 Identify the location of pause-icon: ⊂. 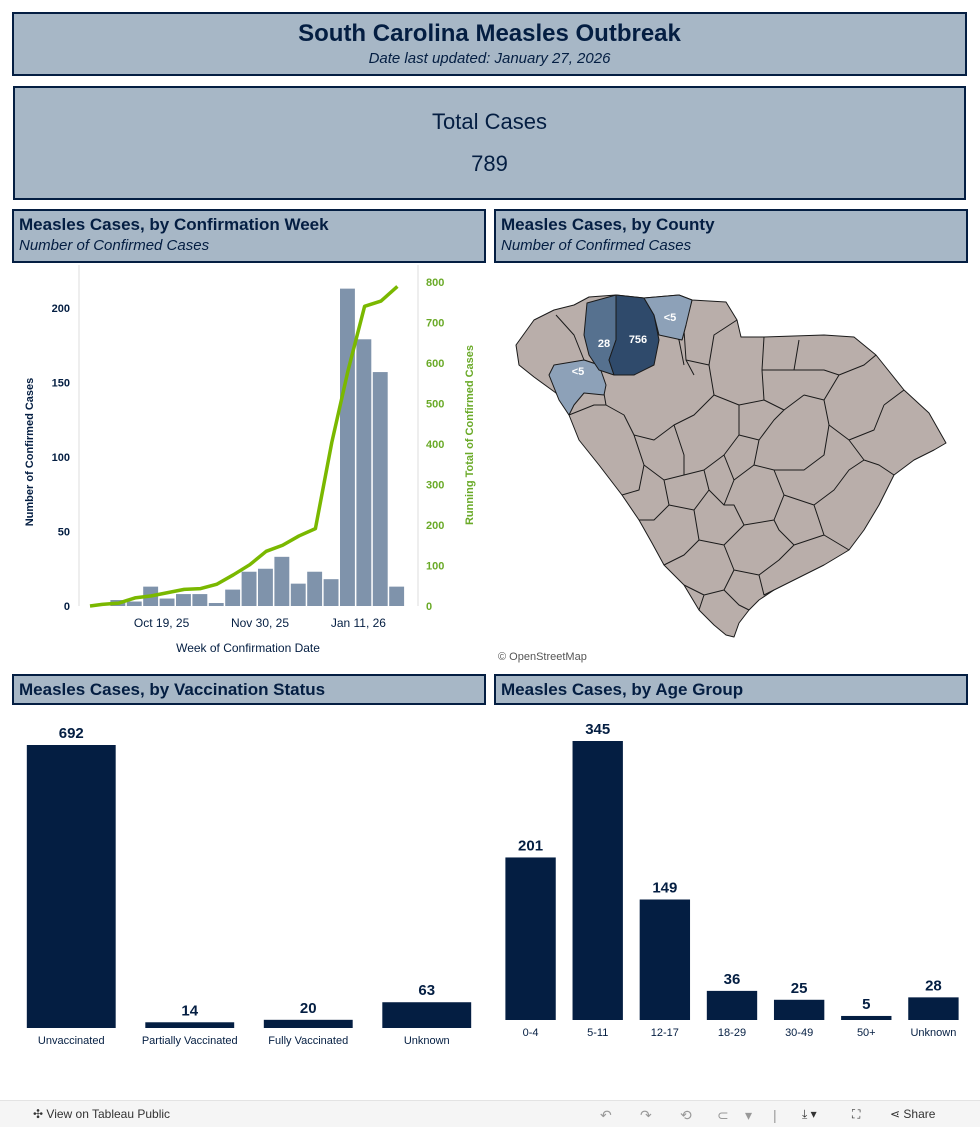
(723, 1115).